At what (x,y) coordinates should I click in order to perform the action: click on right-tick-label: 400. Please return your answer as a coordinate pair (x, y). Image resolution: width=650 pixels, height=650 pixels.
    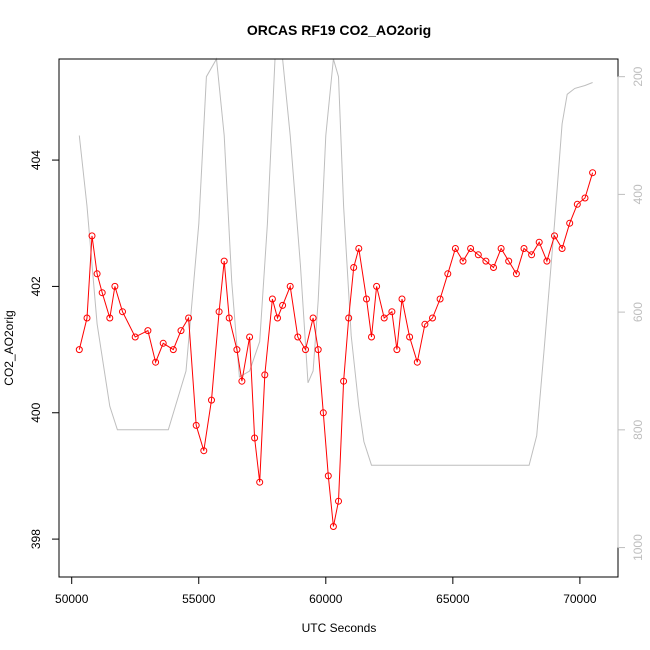
    Looking at the image, I should click on (638, 194).